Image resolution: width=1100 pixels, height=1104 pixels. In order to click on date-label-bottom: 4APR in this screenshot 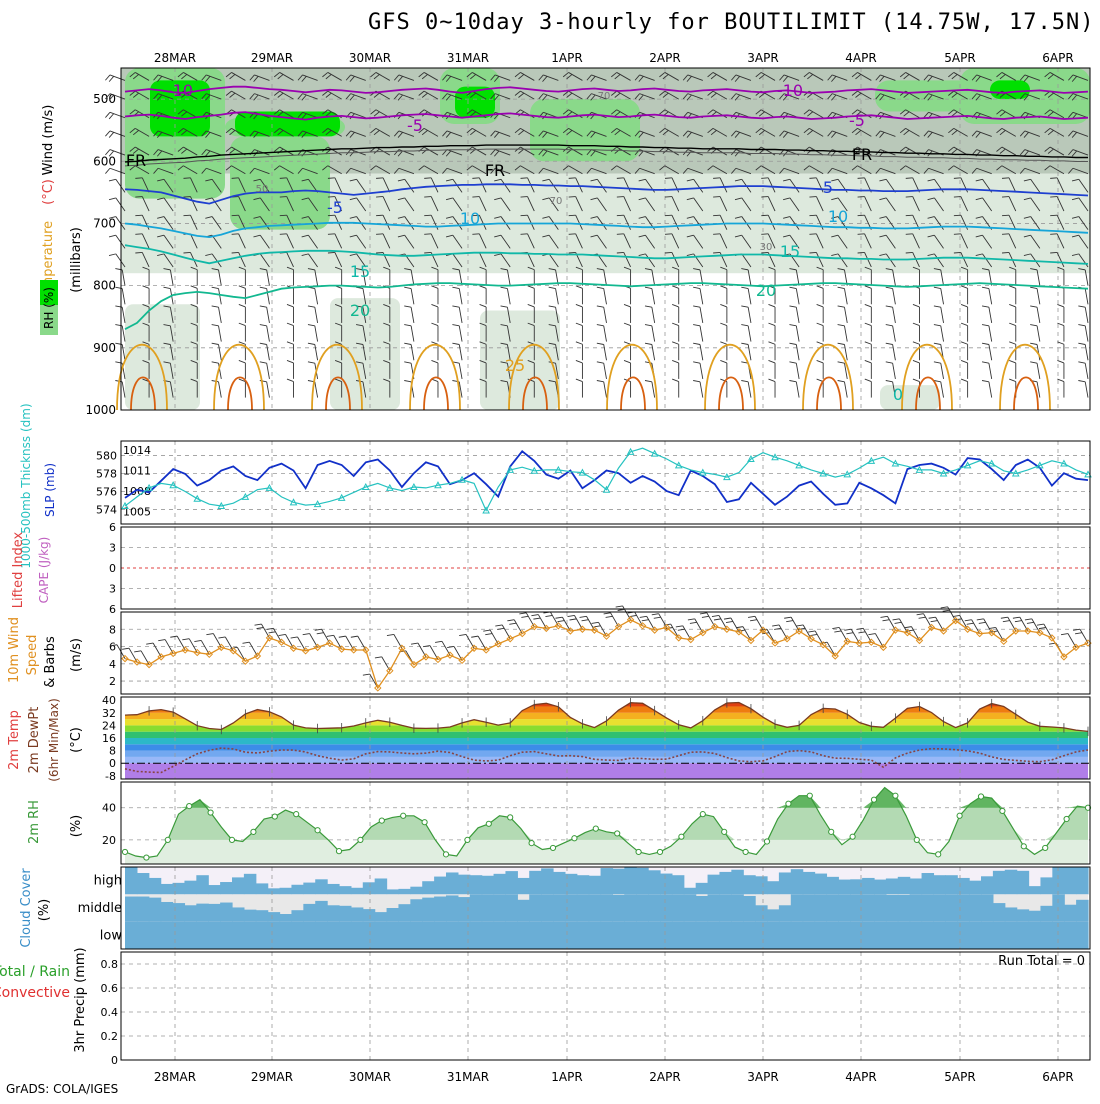, I will do `click(860, 1077)`.